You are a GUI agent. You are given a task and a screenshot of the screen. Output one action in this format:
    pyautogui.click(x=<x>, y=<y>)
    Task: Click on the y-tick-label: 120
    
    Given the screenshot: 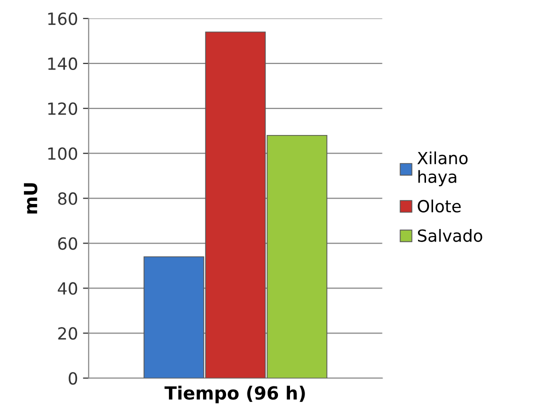 What is the action you would take?
    pyautogui.click(x=63, y=108)
    